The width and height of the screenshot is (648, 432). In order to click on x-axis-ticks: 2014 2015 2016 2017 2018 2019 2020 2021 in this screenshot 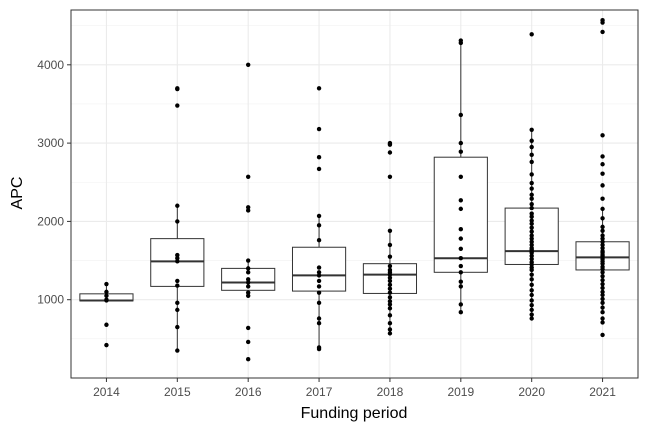, I will do `click(354, 388)`.